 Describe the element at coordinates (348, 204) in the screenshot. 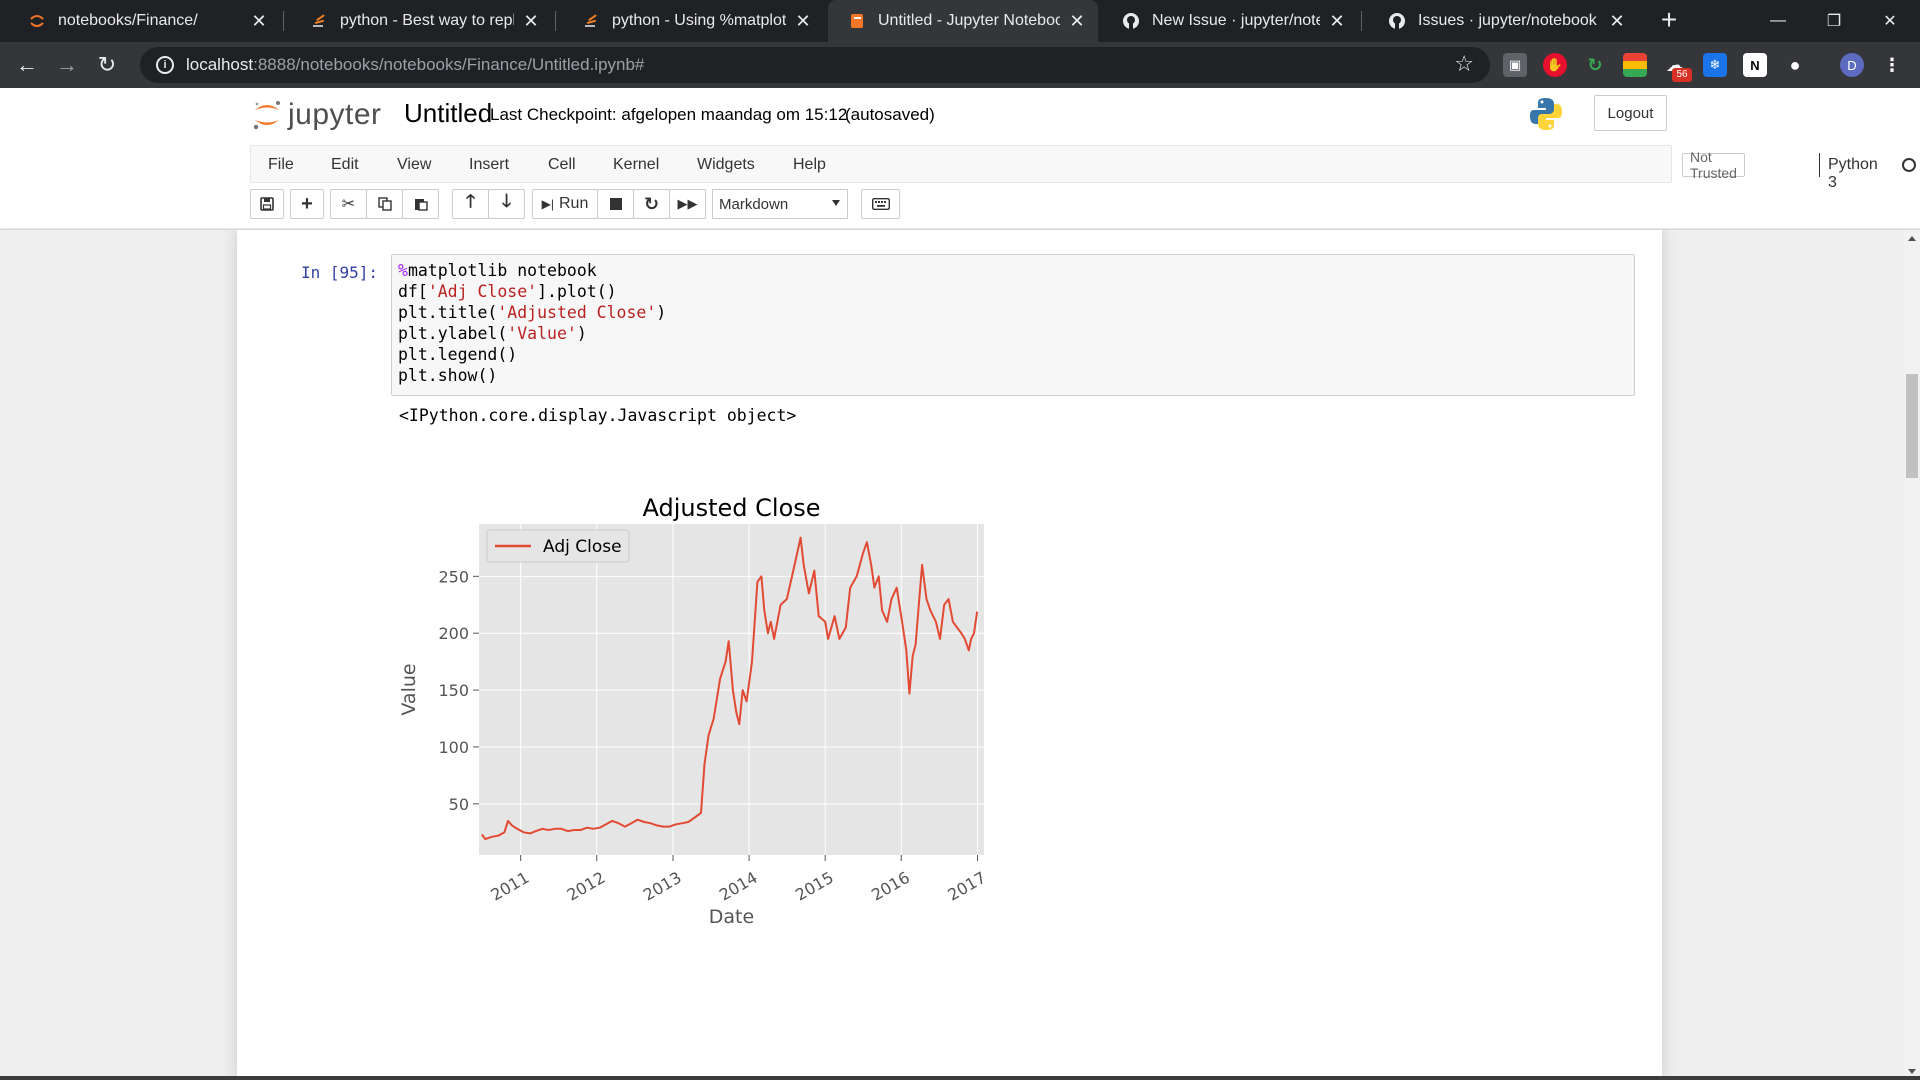

I see `cut-button: ✂` at that location.